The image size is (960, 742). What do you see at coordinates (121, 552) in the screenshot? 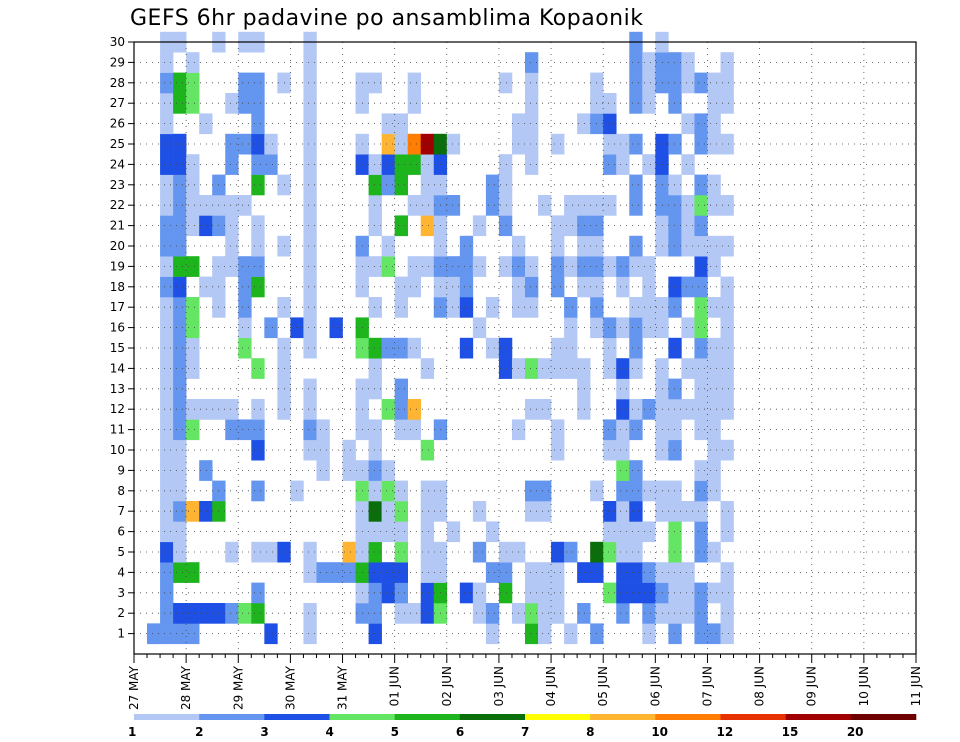
I see `y-tick-label: 5` at bounding box center [121, 552].